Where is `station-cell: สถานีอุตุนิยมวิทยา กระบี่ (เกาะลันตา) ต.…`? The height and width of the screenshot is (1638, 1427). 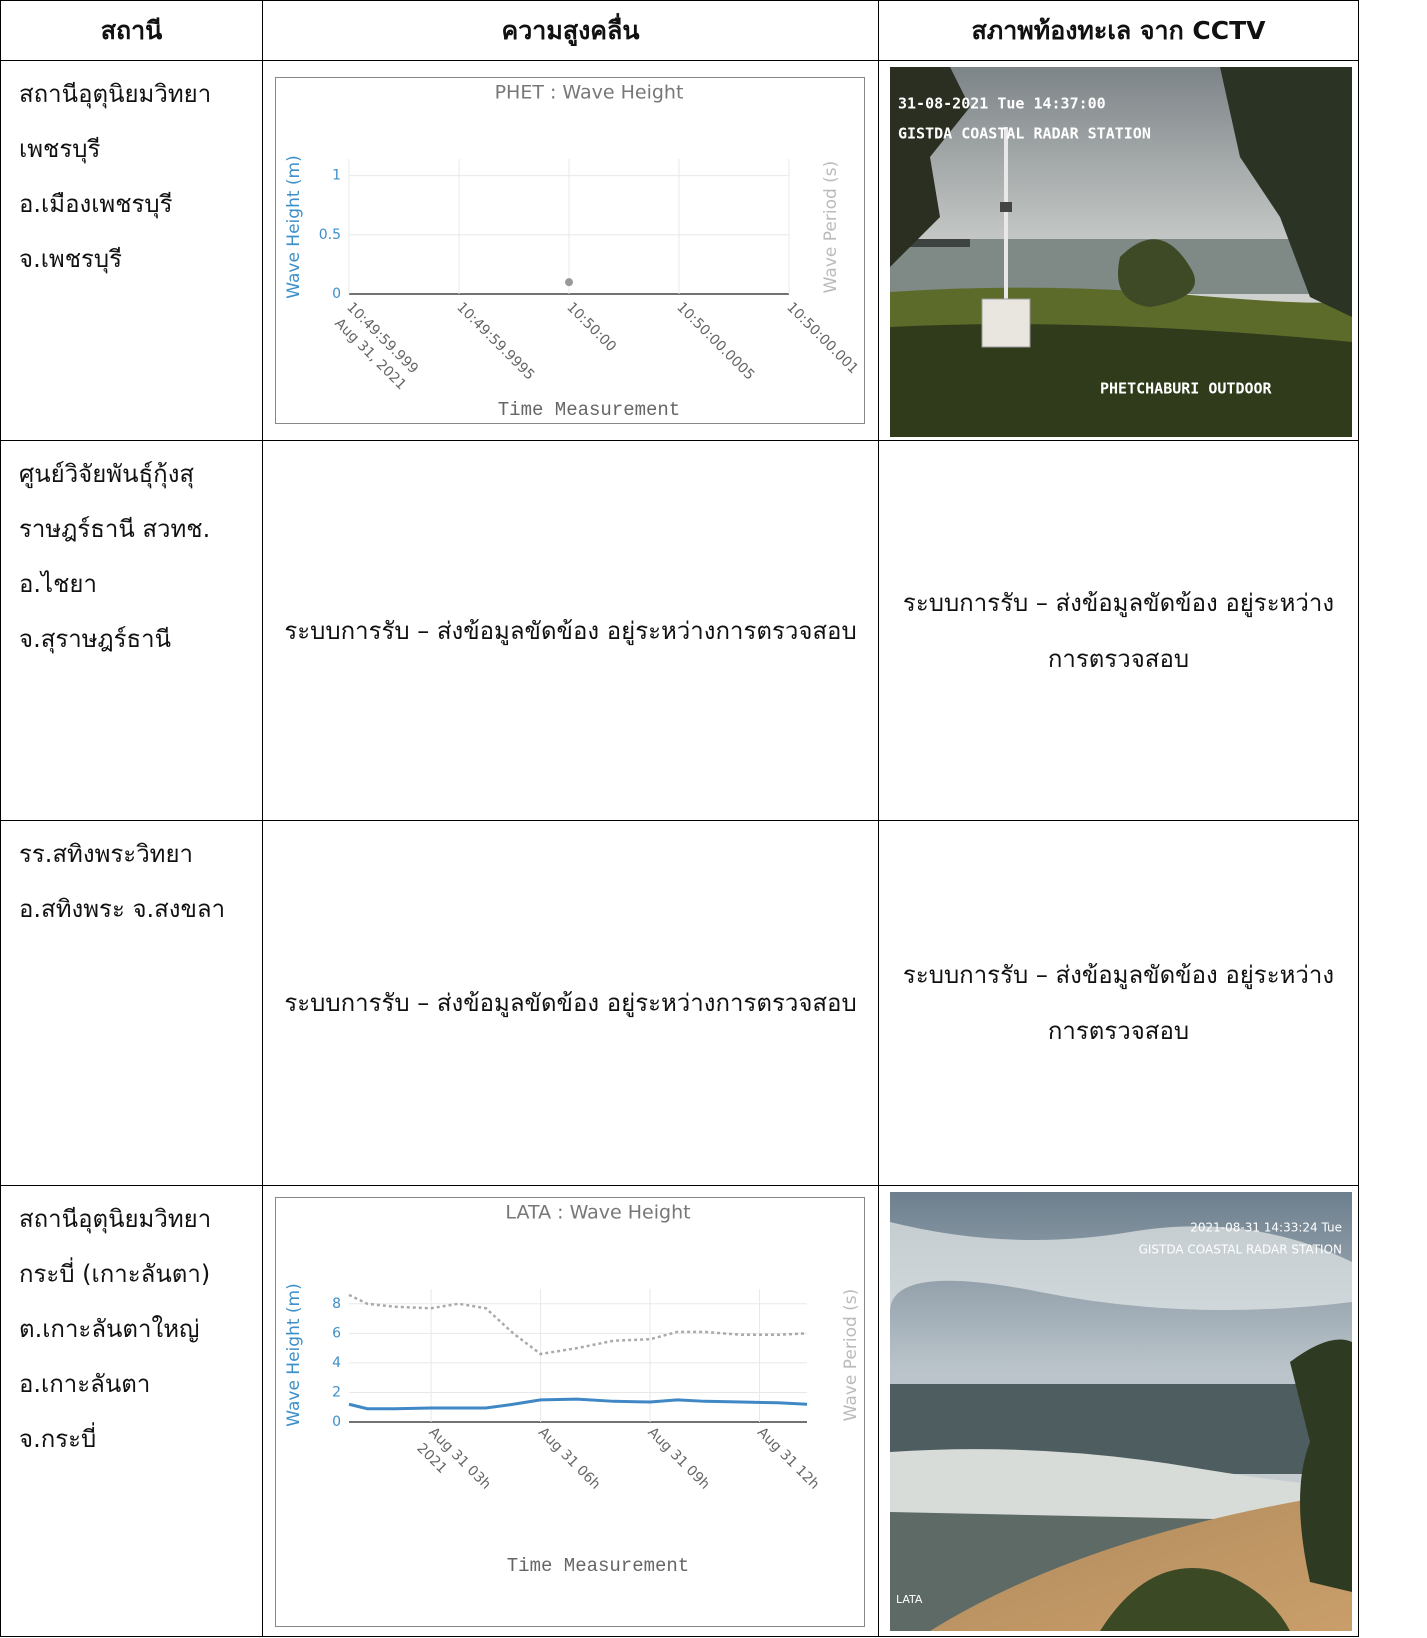 station-cell: สถานีอุตุนิยมวิทยา กระบี่ (เกาะลันตา) ต.… is located at coordinates (131, 1411).